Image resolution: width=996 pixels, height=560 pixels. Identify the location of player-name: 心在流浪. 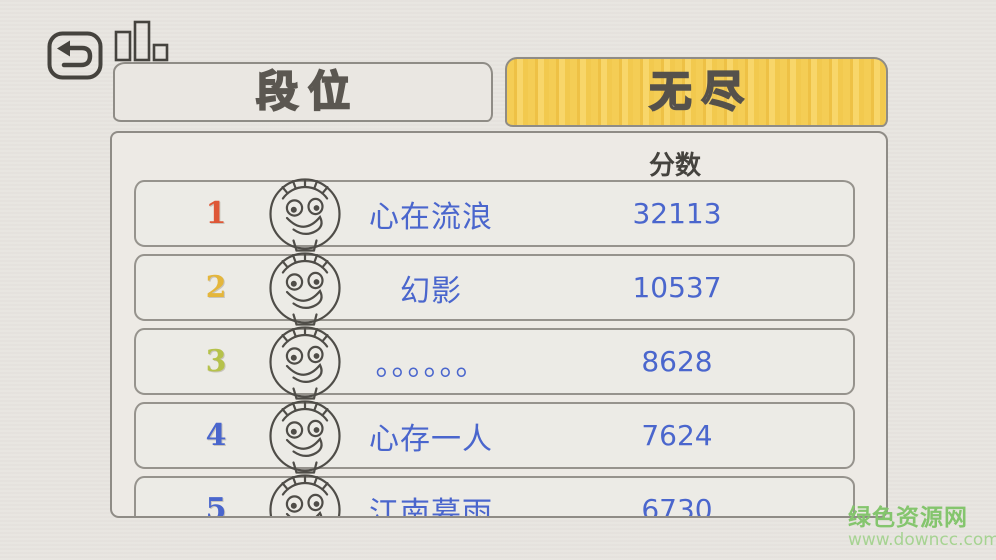
(431, 217).